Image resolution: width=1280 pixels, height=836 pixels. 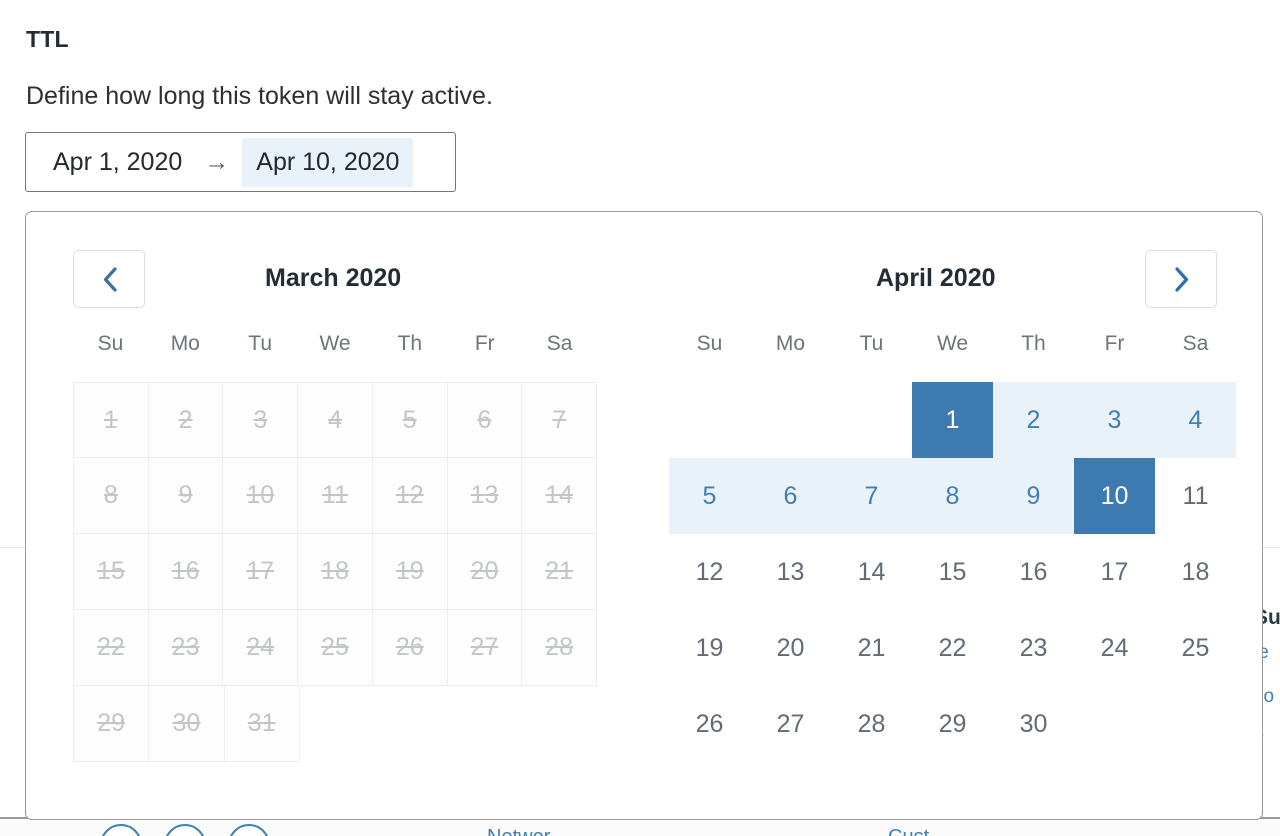 I want to click on start-date-field: Apr 1, 2020, so click(x=118, y=161).